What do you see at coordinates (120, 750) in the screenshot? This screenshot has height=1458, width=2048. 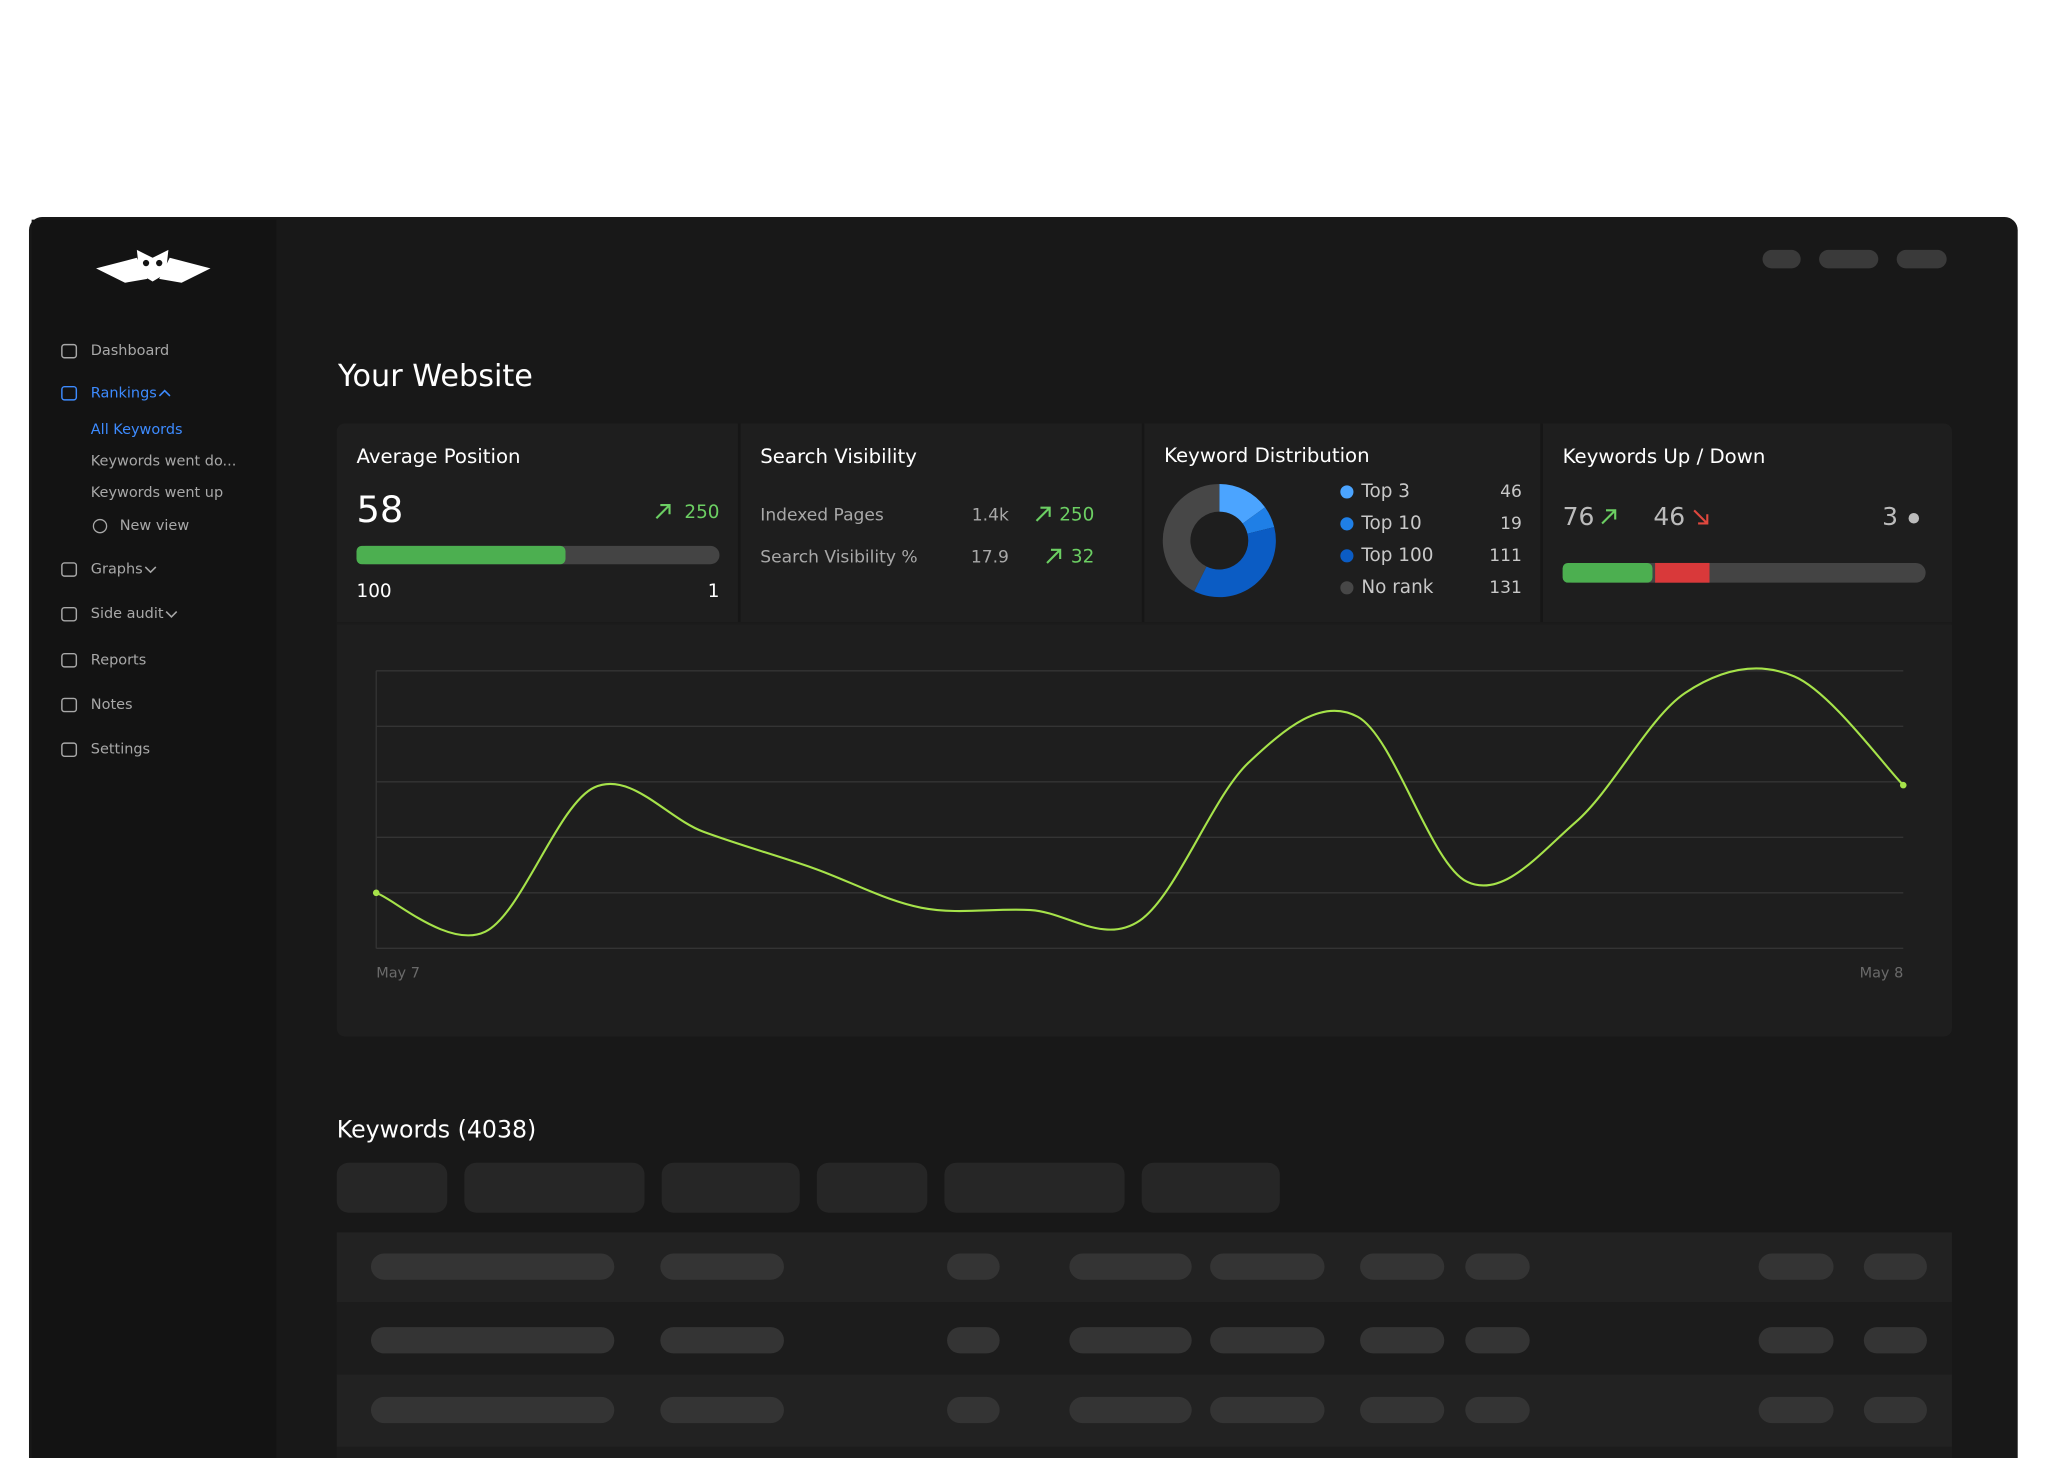 I see `nav-item: Settings` at bounding box center [120, 750].